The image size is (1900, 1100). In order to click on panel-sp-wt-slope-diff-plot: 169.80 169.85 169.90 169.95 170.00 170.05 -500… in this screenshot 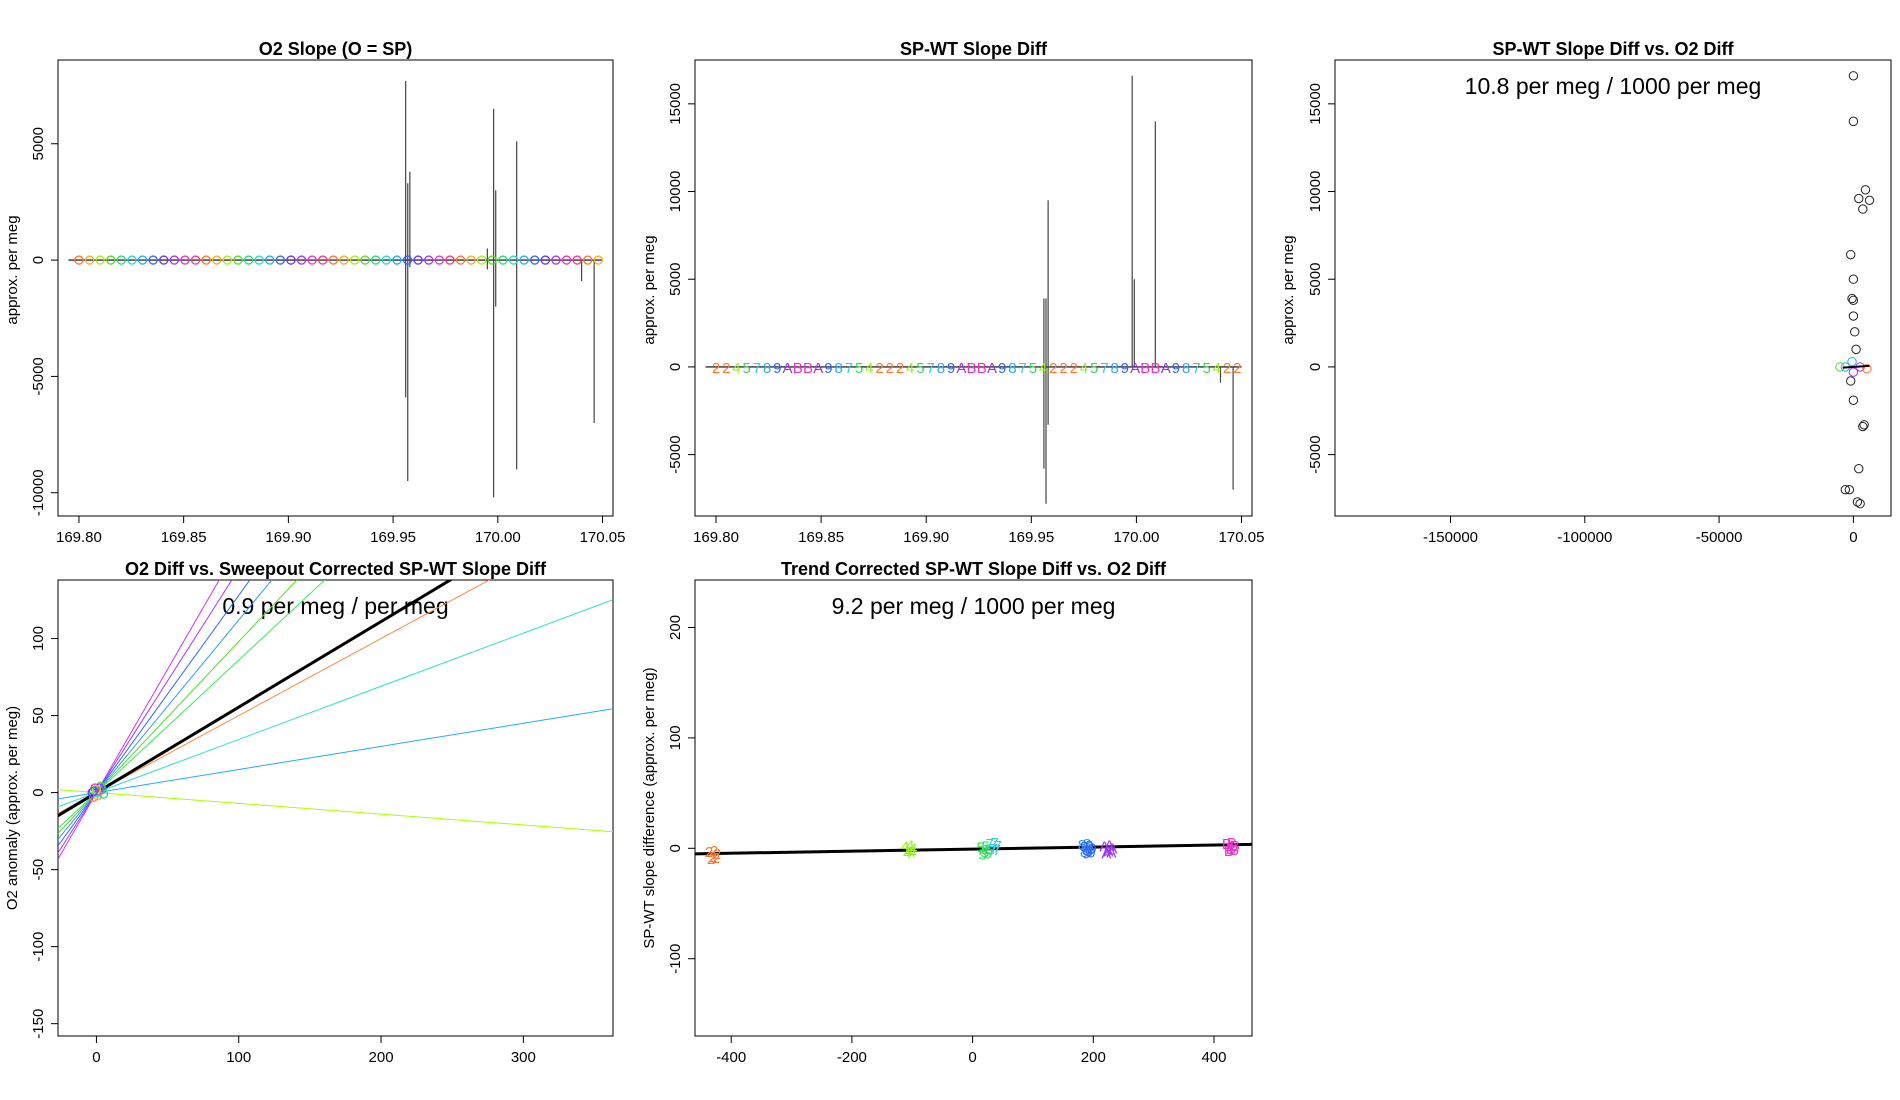, I will do `click(966, 310)`.